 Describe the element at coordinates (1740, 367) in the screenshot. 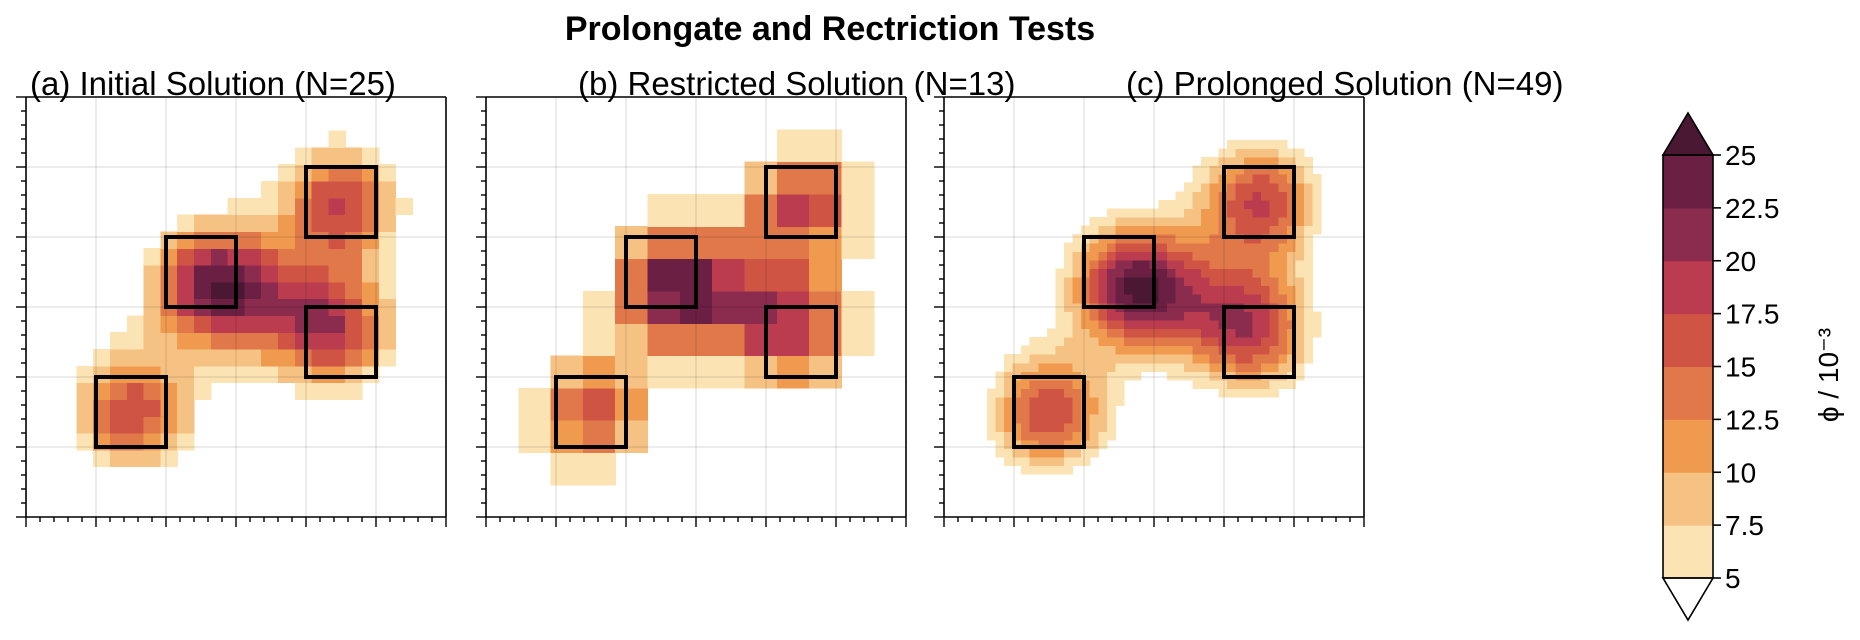

I see `colorbar-tick-label: 15` at that location.